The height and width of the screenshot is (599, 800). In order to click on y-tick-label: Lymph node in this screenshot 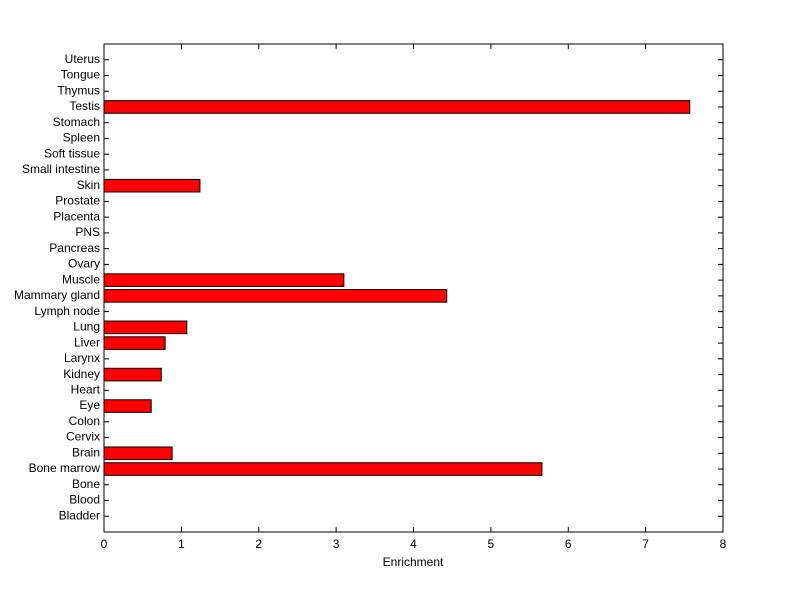, I will do `click(67, 311)`.